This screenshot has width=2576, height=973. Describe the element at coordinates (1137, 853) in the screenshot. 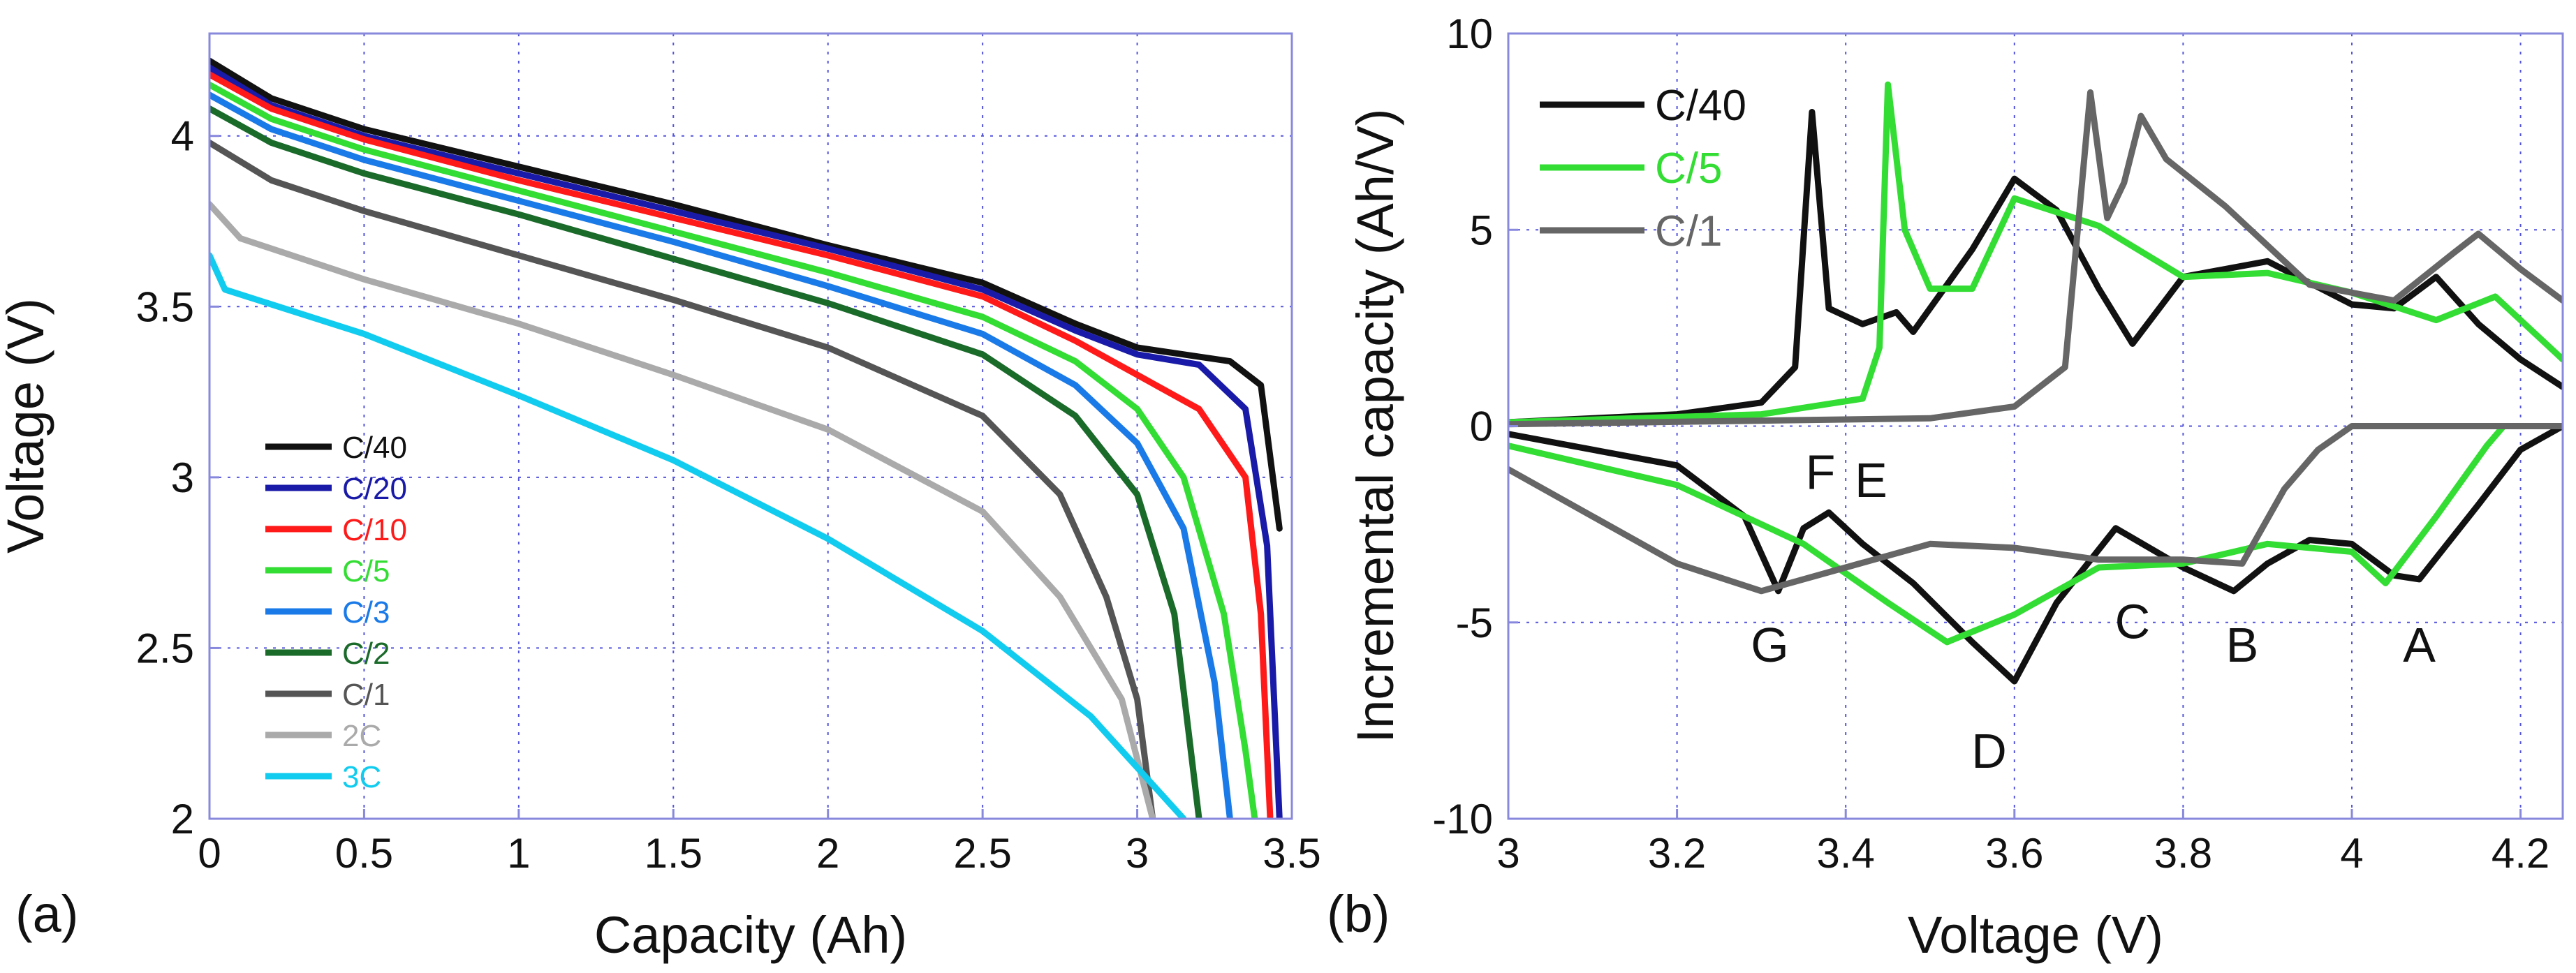

I see `panel-a-xtick-label-3: 3` at that location.